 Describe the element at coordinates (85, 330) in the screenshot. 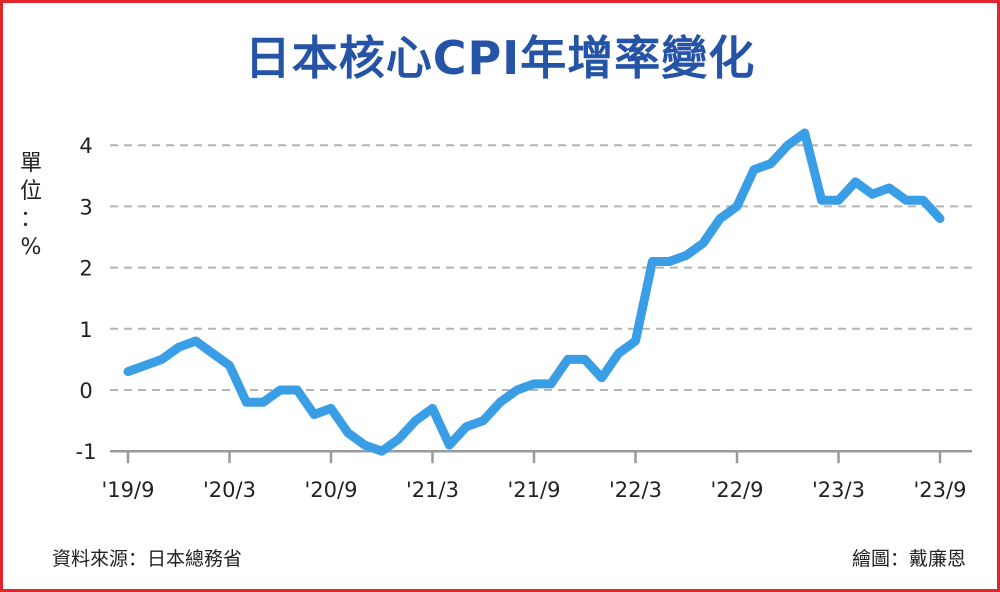

I see `y-tick-label: 1` at that location.